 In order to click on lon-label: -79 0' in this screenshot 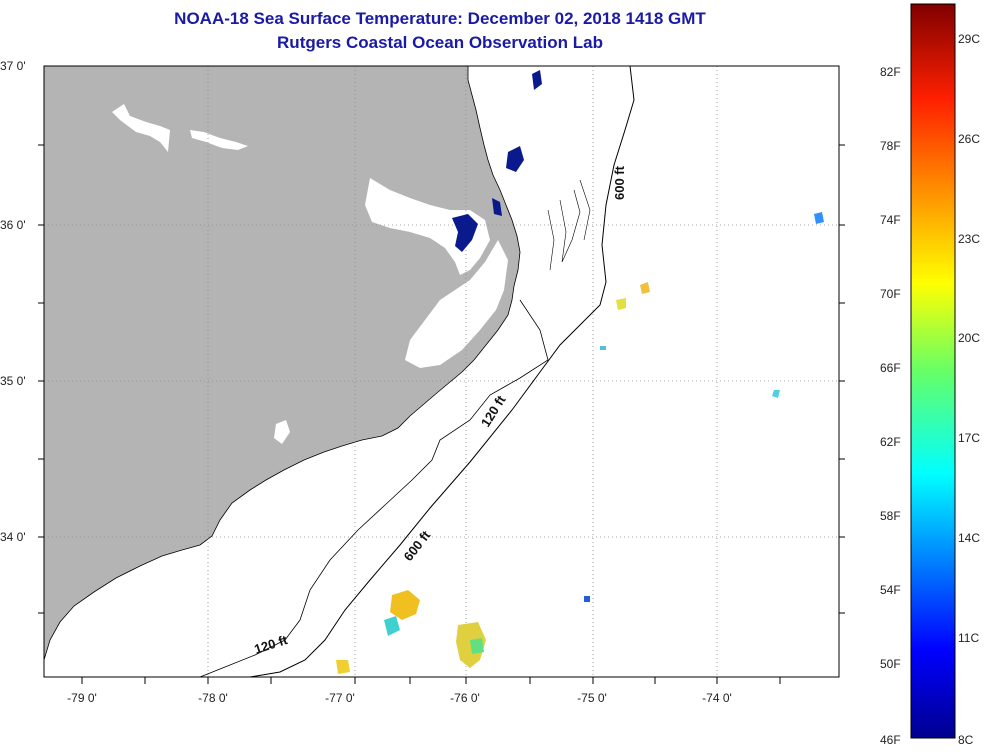, I will do `click(82, 698)`.